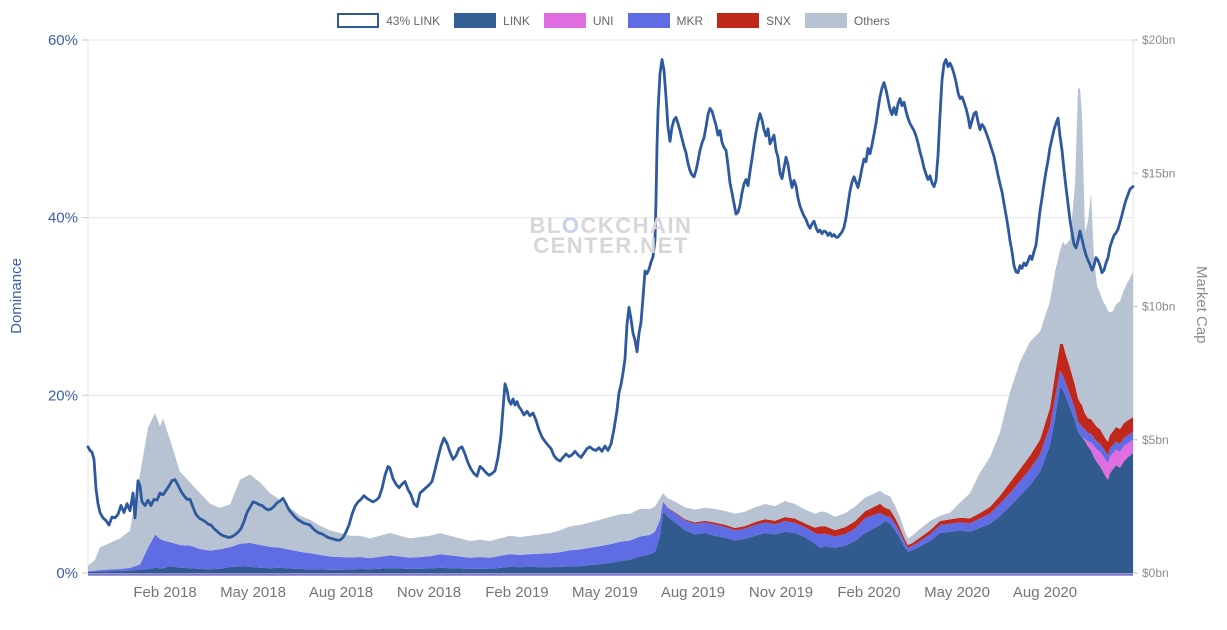 The height and width of the screenshot is (630, 1227). What do you see at coordinates (63, 395) in the screenshot?
I see `left-axis-tick-label: 20%` at bounding box center [63, 395].